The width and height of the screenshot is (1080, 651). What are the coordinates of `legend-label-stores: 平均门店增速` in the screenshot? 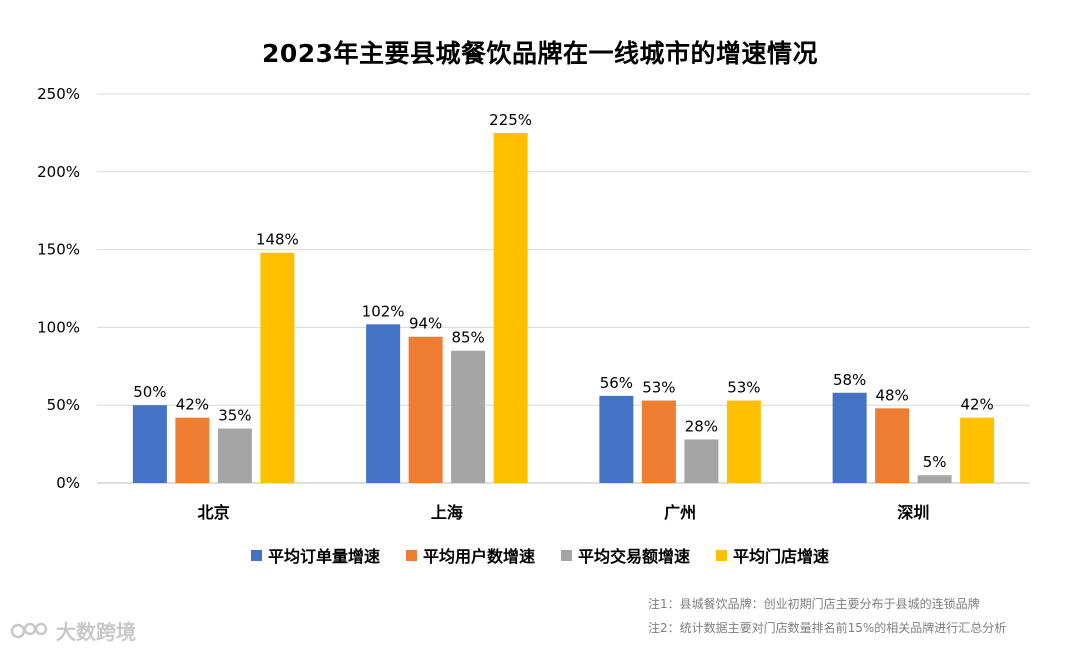 It's located at (781, 556).